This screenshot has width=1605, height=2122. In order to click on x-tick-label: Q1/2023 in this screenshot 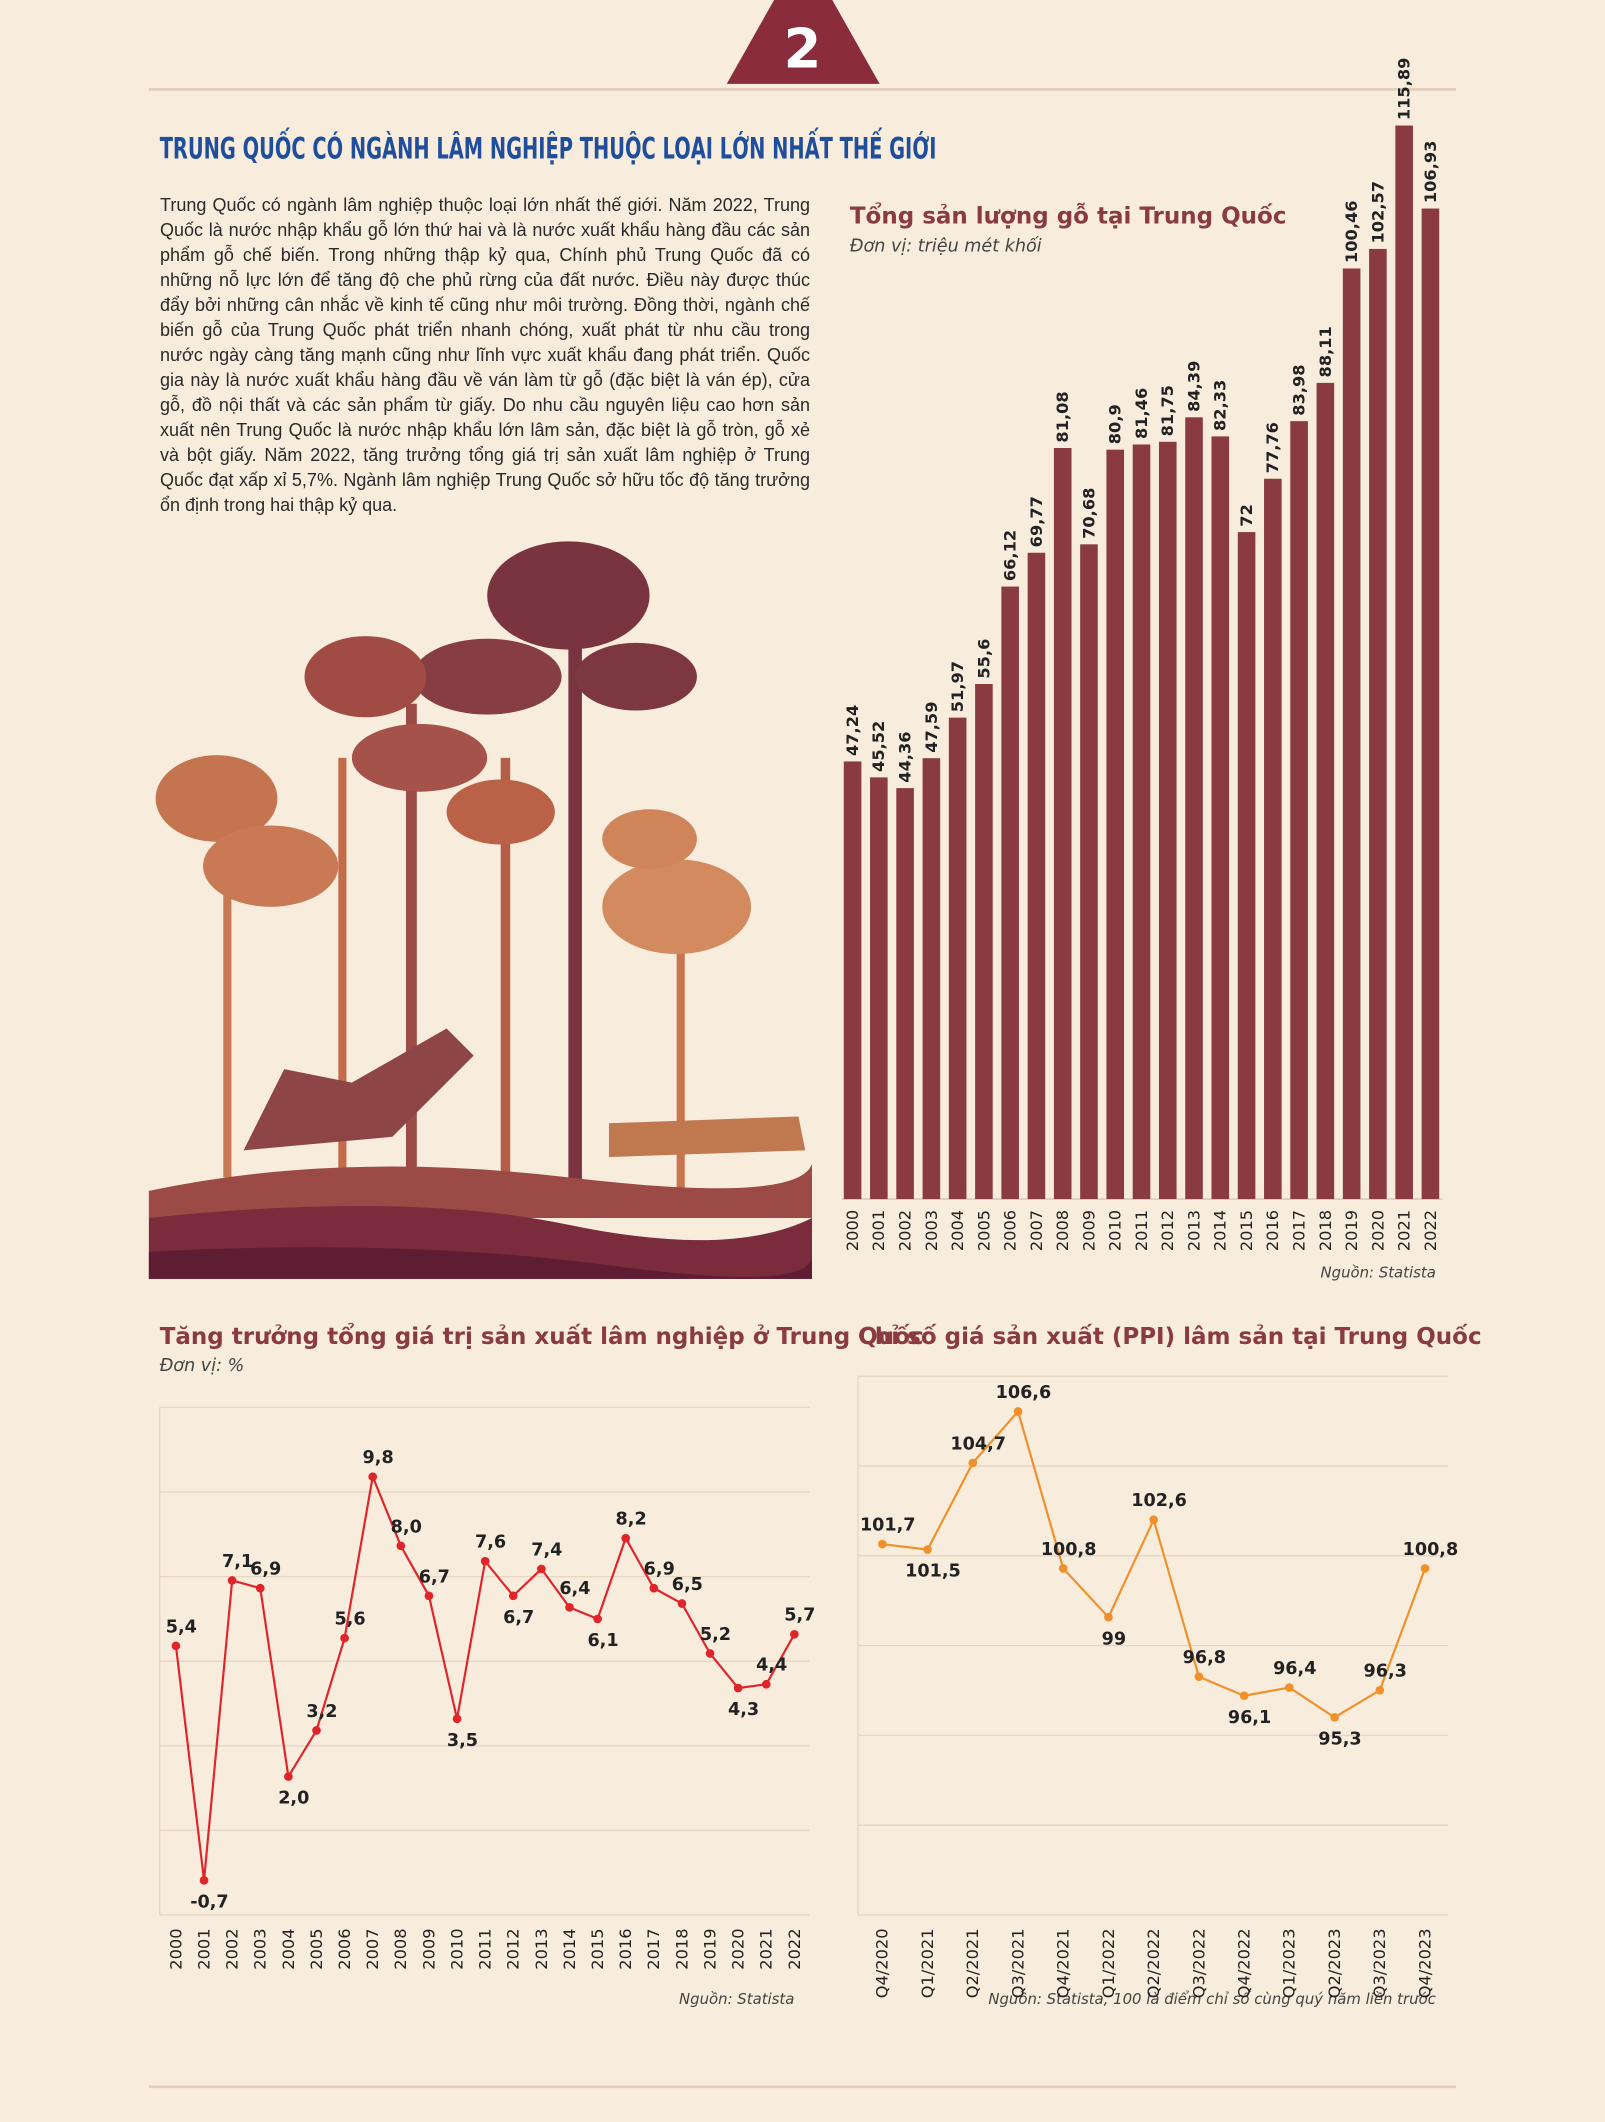, I will do `click(1289, 1963)`.